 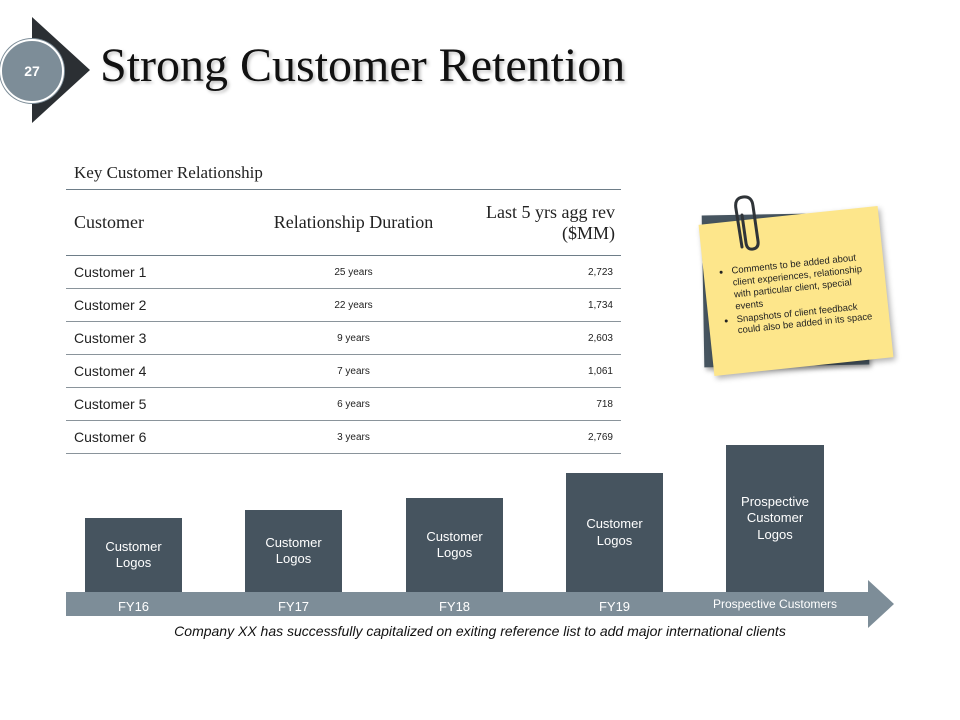 What do you see at coordinates (293, 551) in the screenshot?
I see `fy17-customer-logos-bar: Customer Logos` at bounding box center [293, 551].